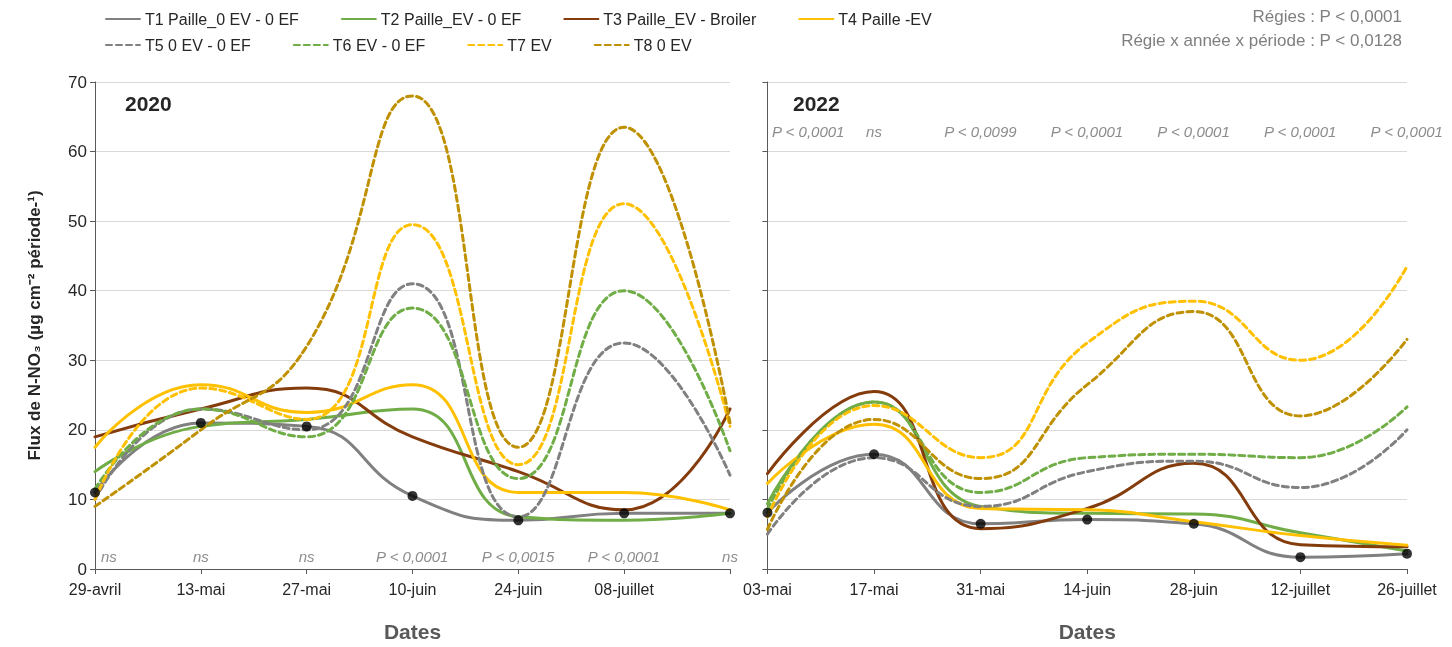  What do you see at coordinates (379, 45) in the screenshot?
I see `legend-label: T6 EV - 0 EF` at bounding box center [379, 45].